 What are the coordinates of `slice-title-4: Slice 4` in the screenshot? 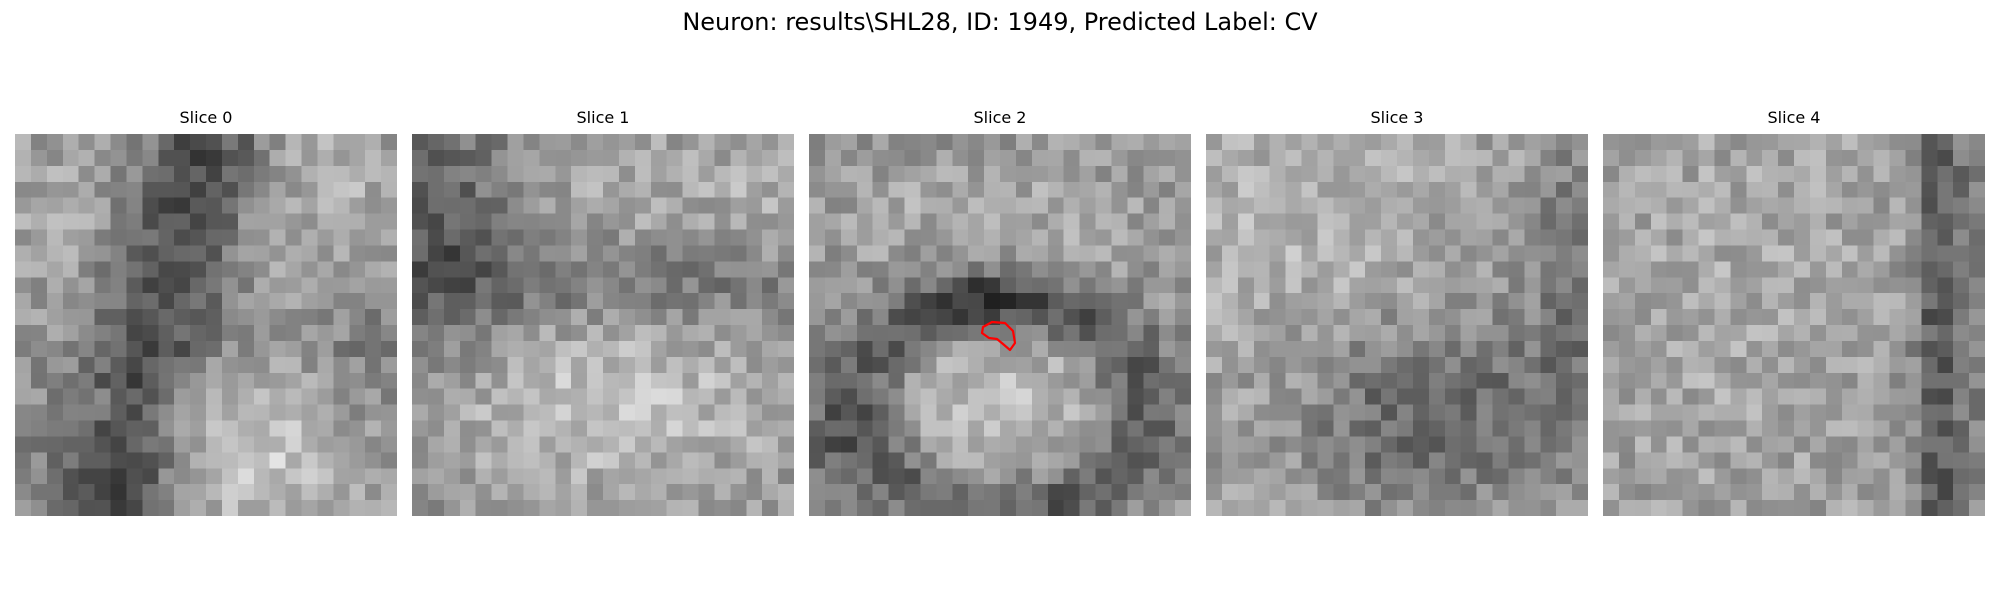 It's located at (1794, 117).